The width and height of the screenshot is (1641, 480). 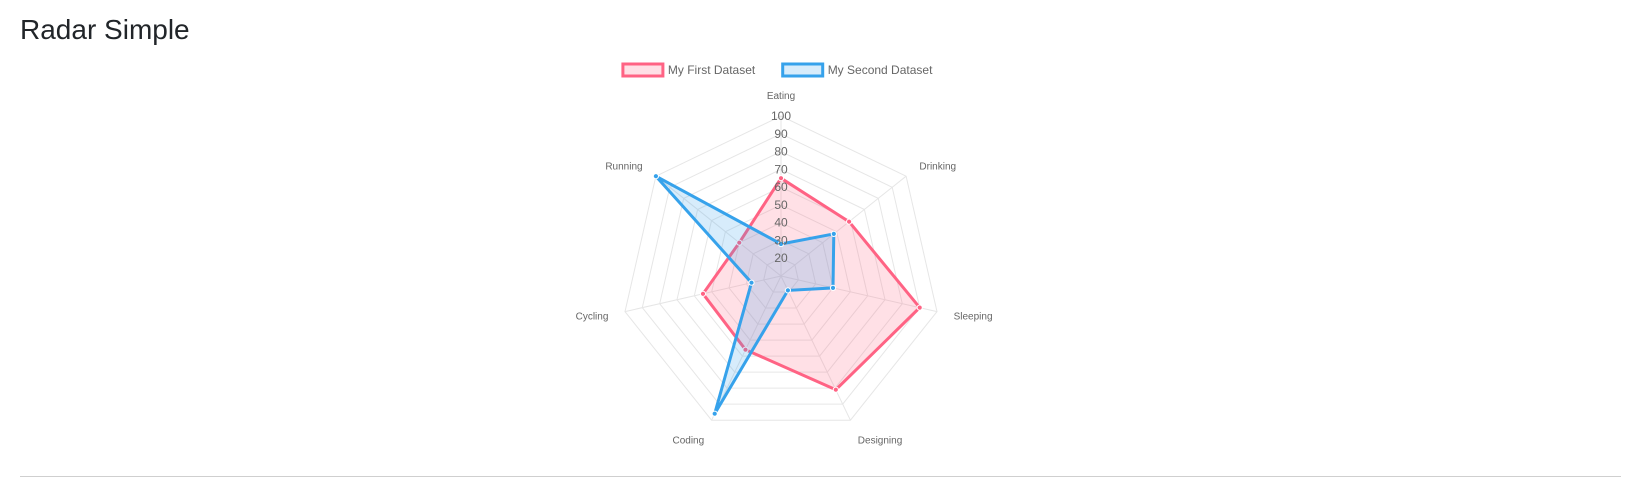 I want to click on radar-series, so click(x=787, y=295).